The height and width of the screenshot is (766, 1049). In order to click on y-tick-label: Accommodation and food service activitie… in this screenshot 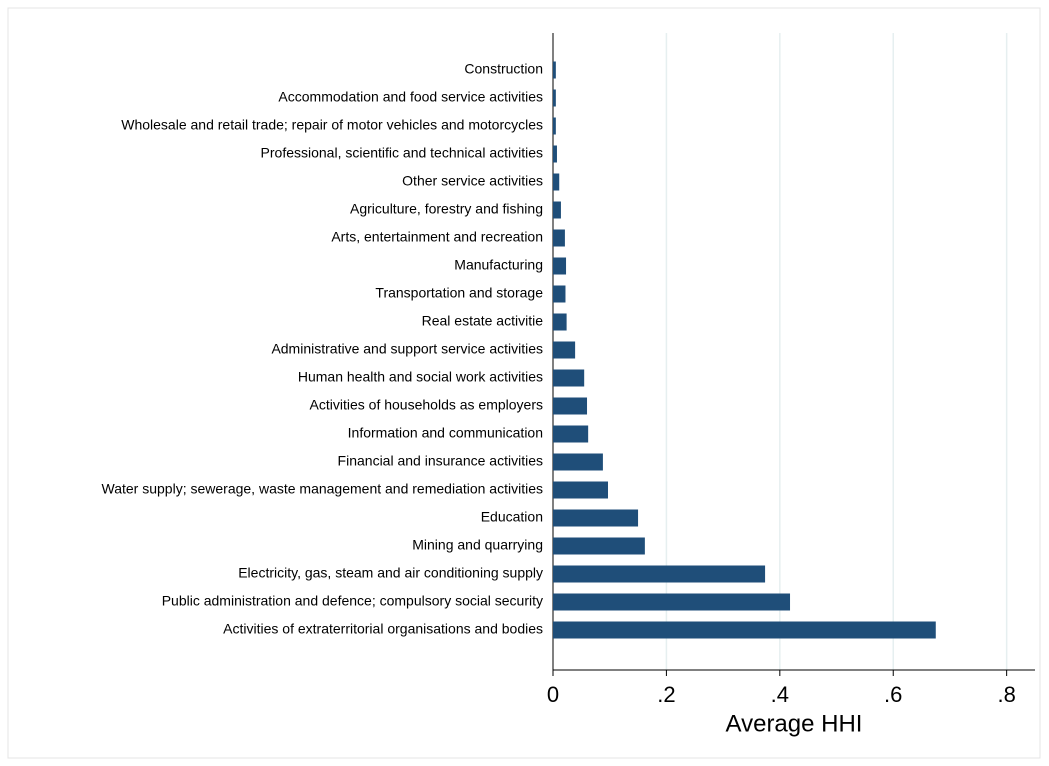, I will do `click(410, 97)`.